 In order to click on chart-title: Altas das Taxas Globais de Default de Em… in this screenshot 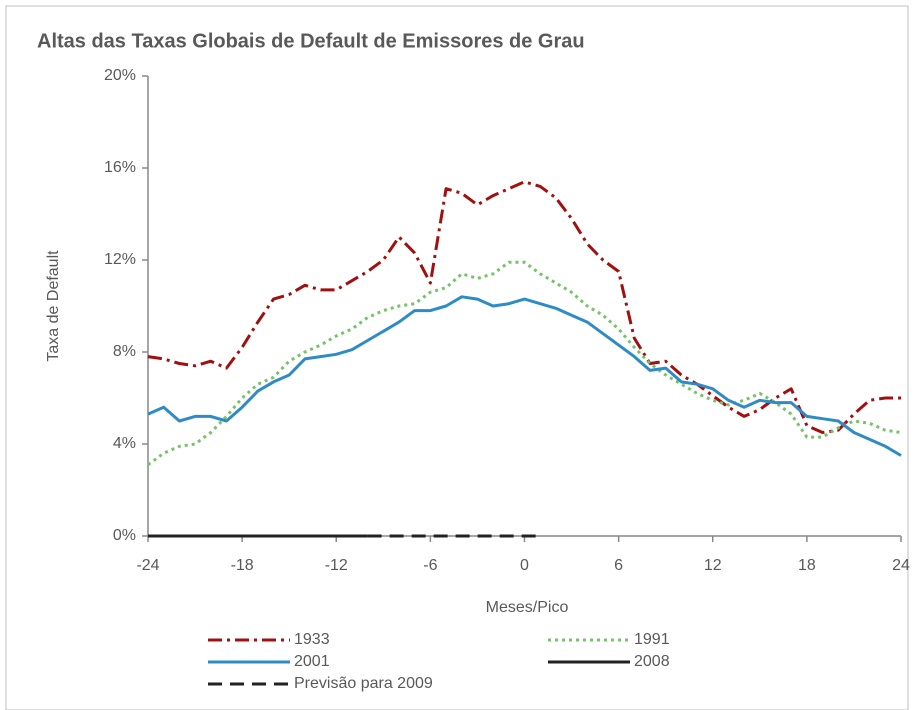, I will do `click(311, 41)`.